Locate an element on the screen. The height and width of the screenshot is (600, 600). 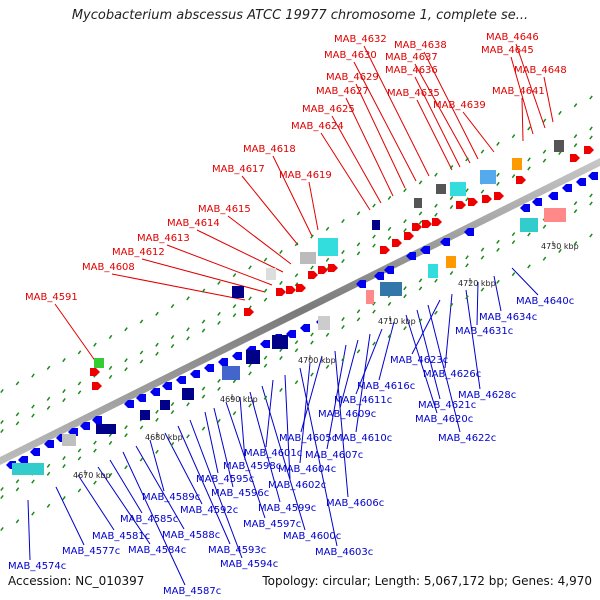
gene-label-forward: MAB_4639 is located at coordinates (459, 105).